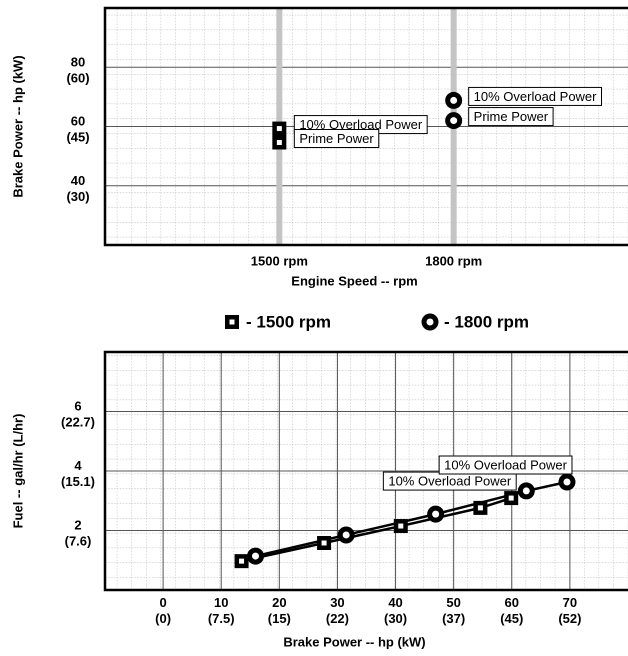 This screenshot has width=628, height=656. What do you see at coordinates (288, 321) in the screenshot?
I see `legend-label: - 1500 rpm` at bounding box center [288, 321].